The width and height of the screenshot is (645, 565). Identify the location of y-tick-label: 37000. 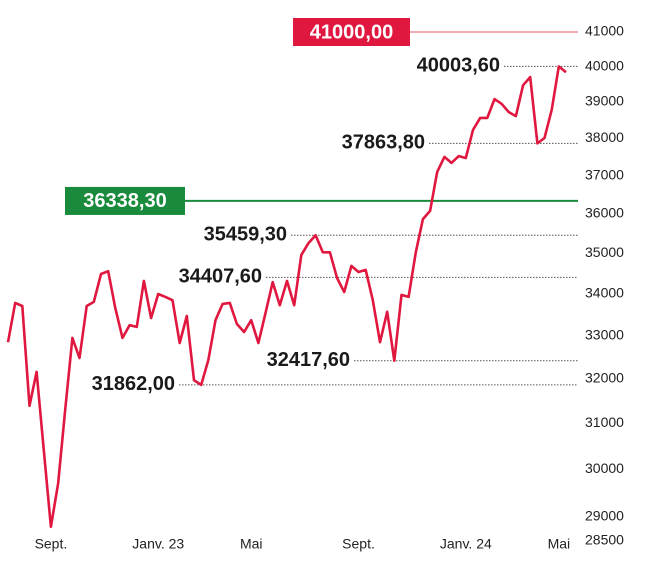
(604, 174).